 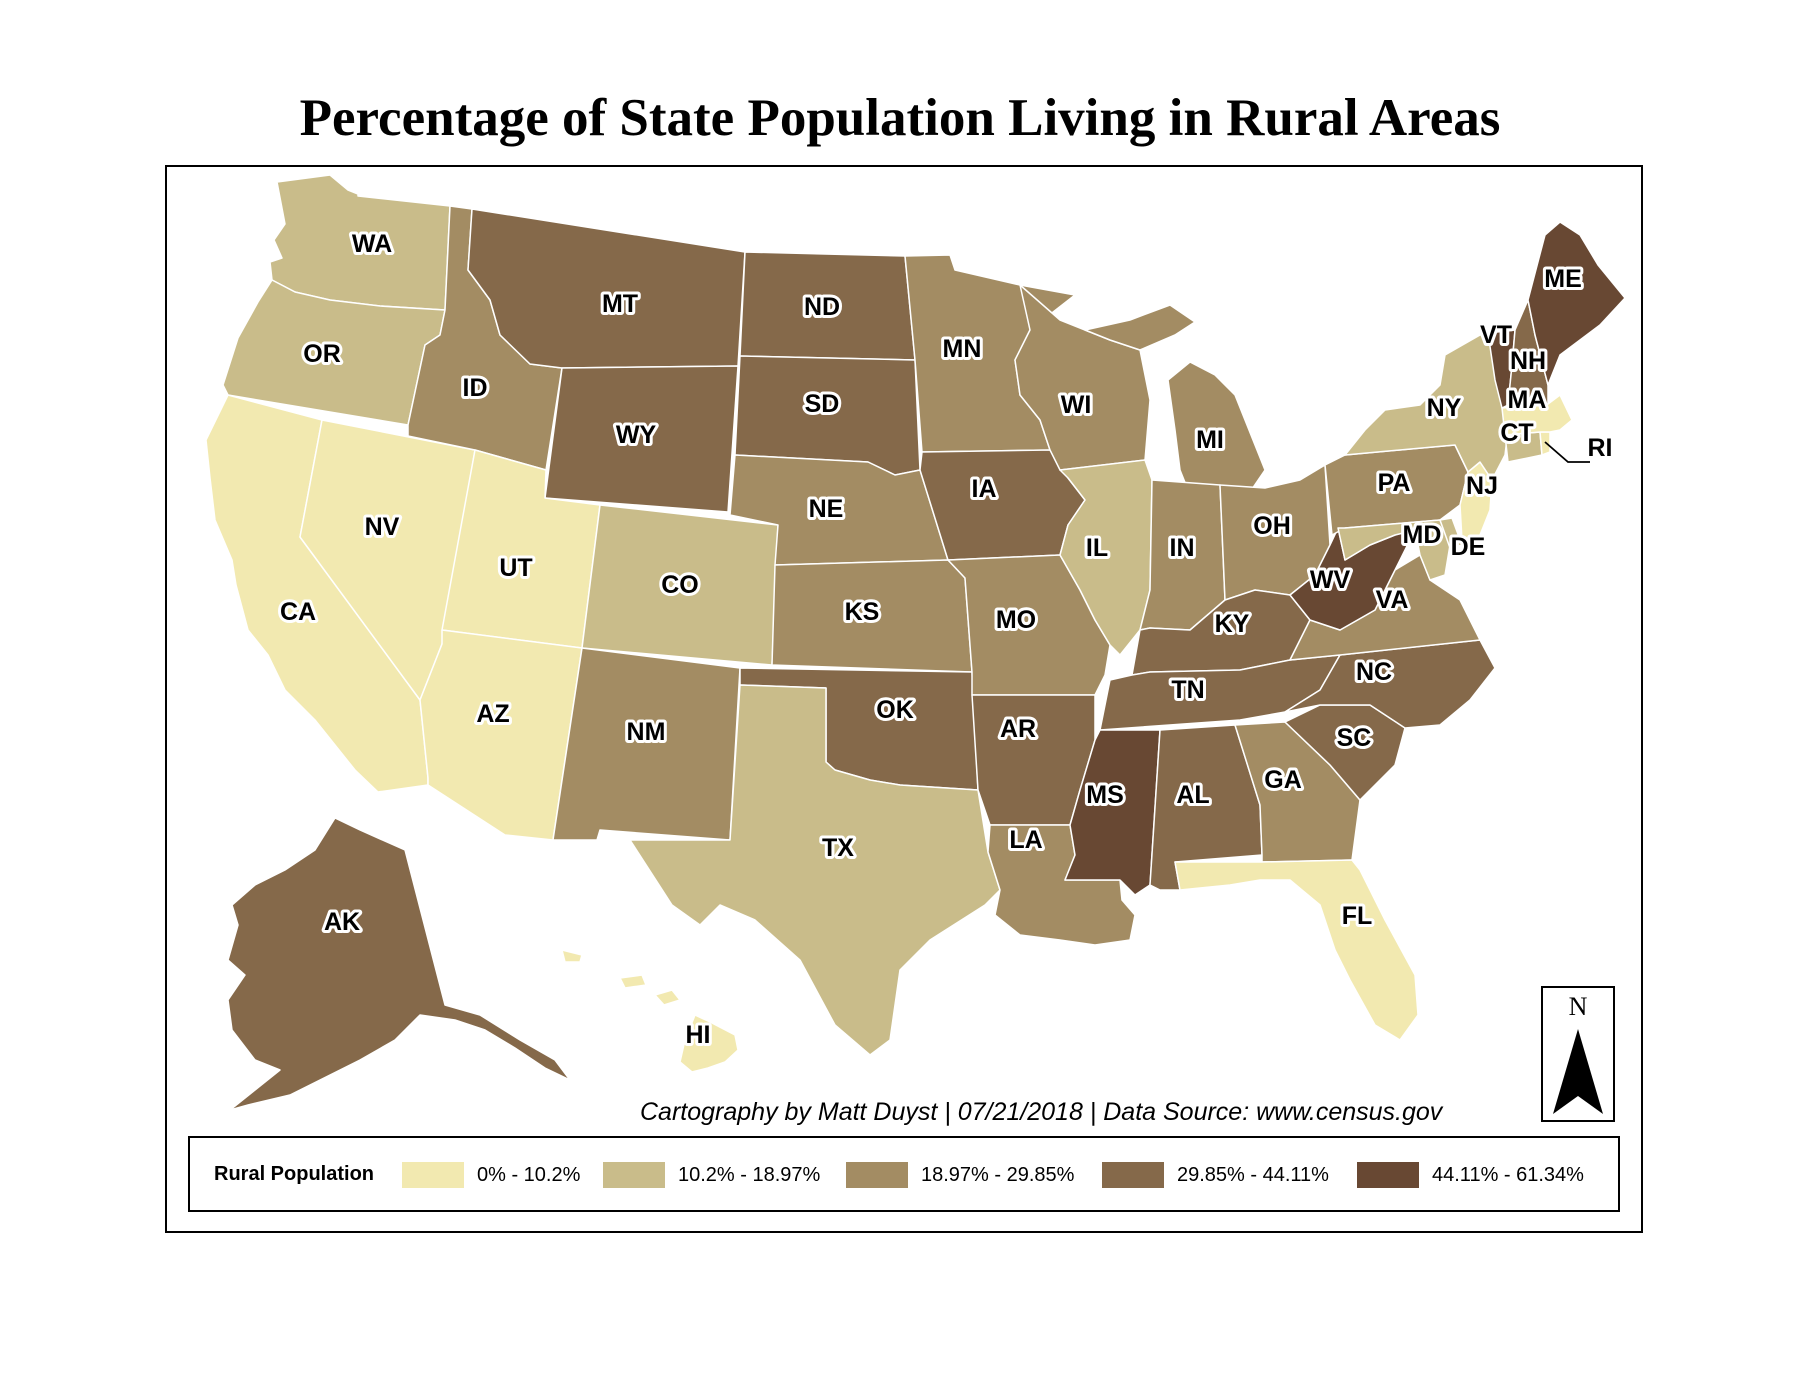 I want to click on state-label-ca: CA, so click(x=298, y=612).